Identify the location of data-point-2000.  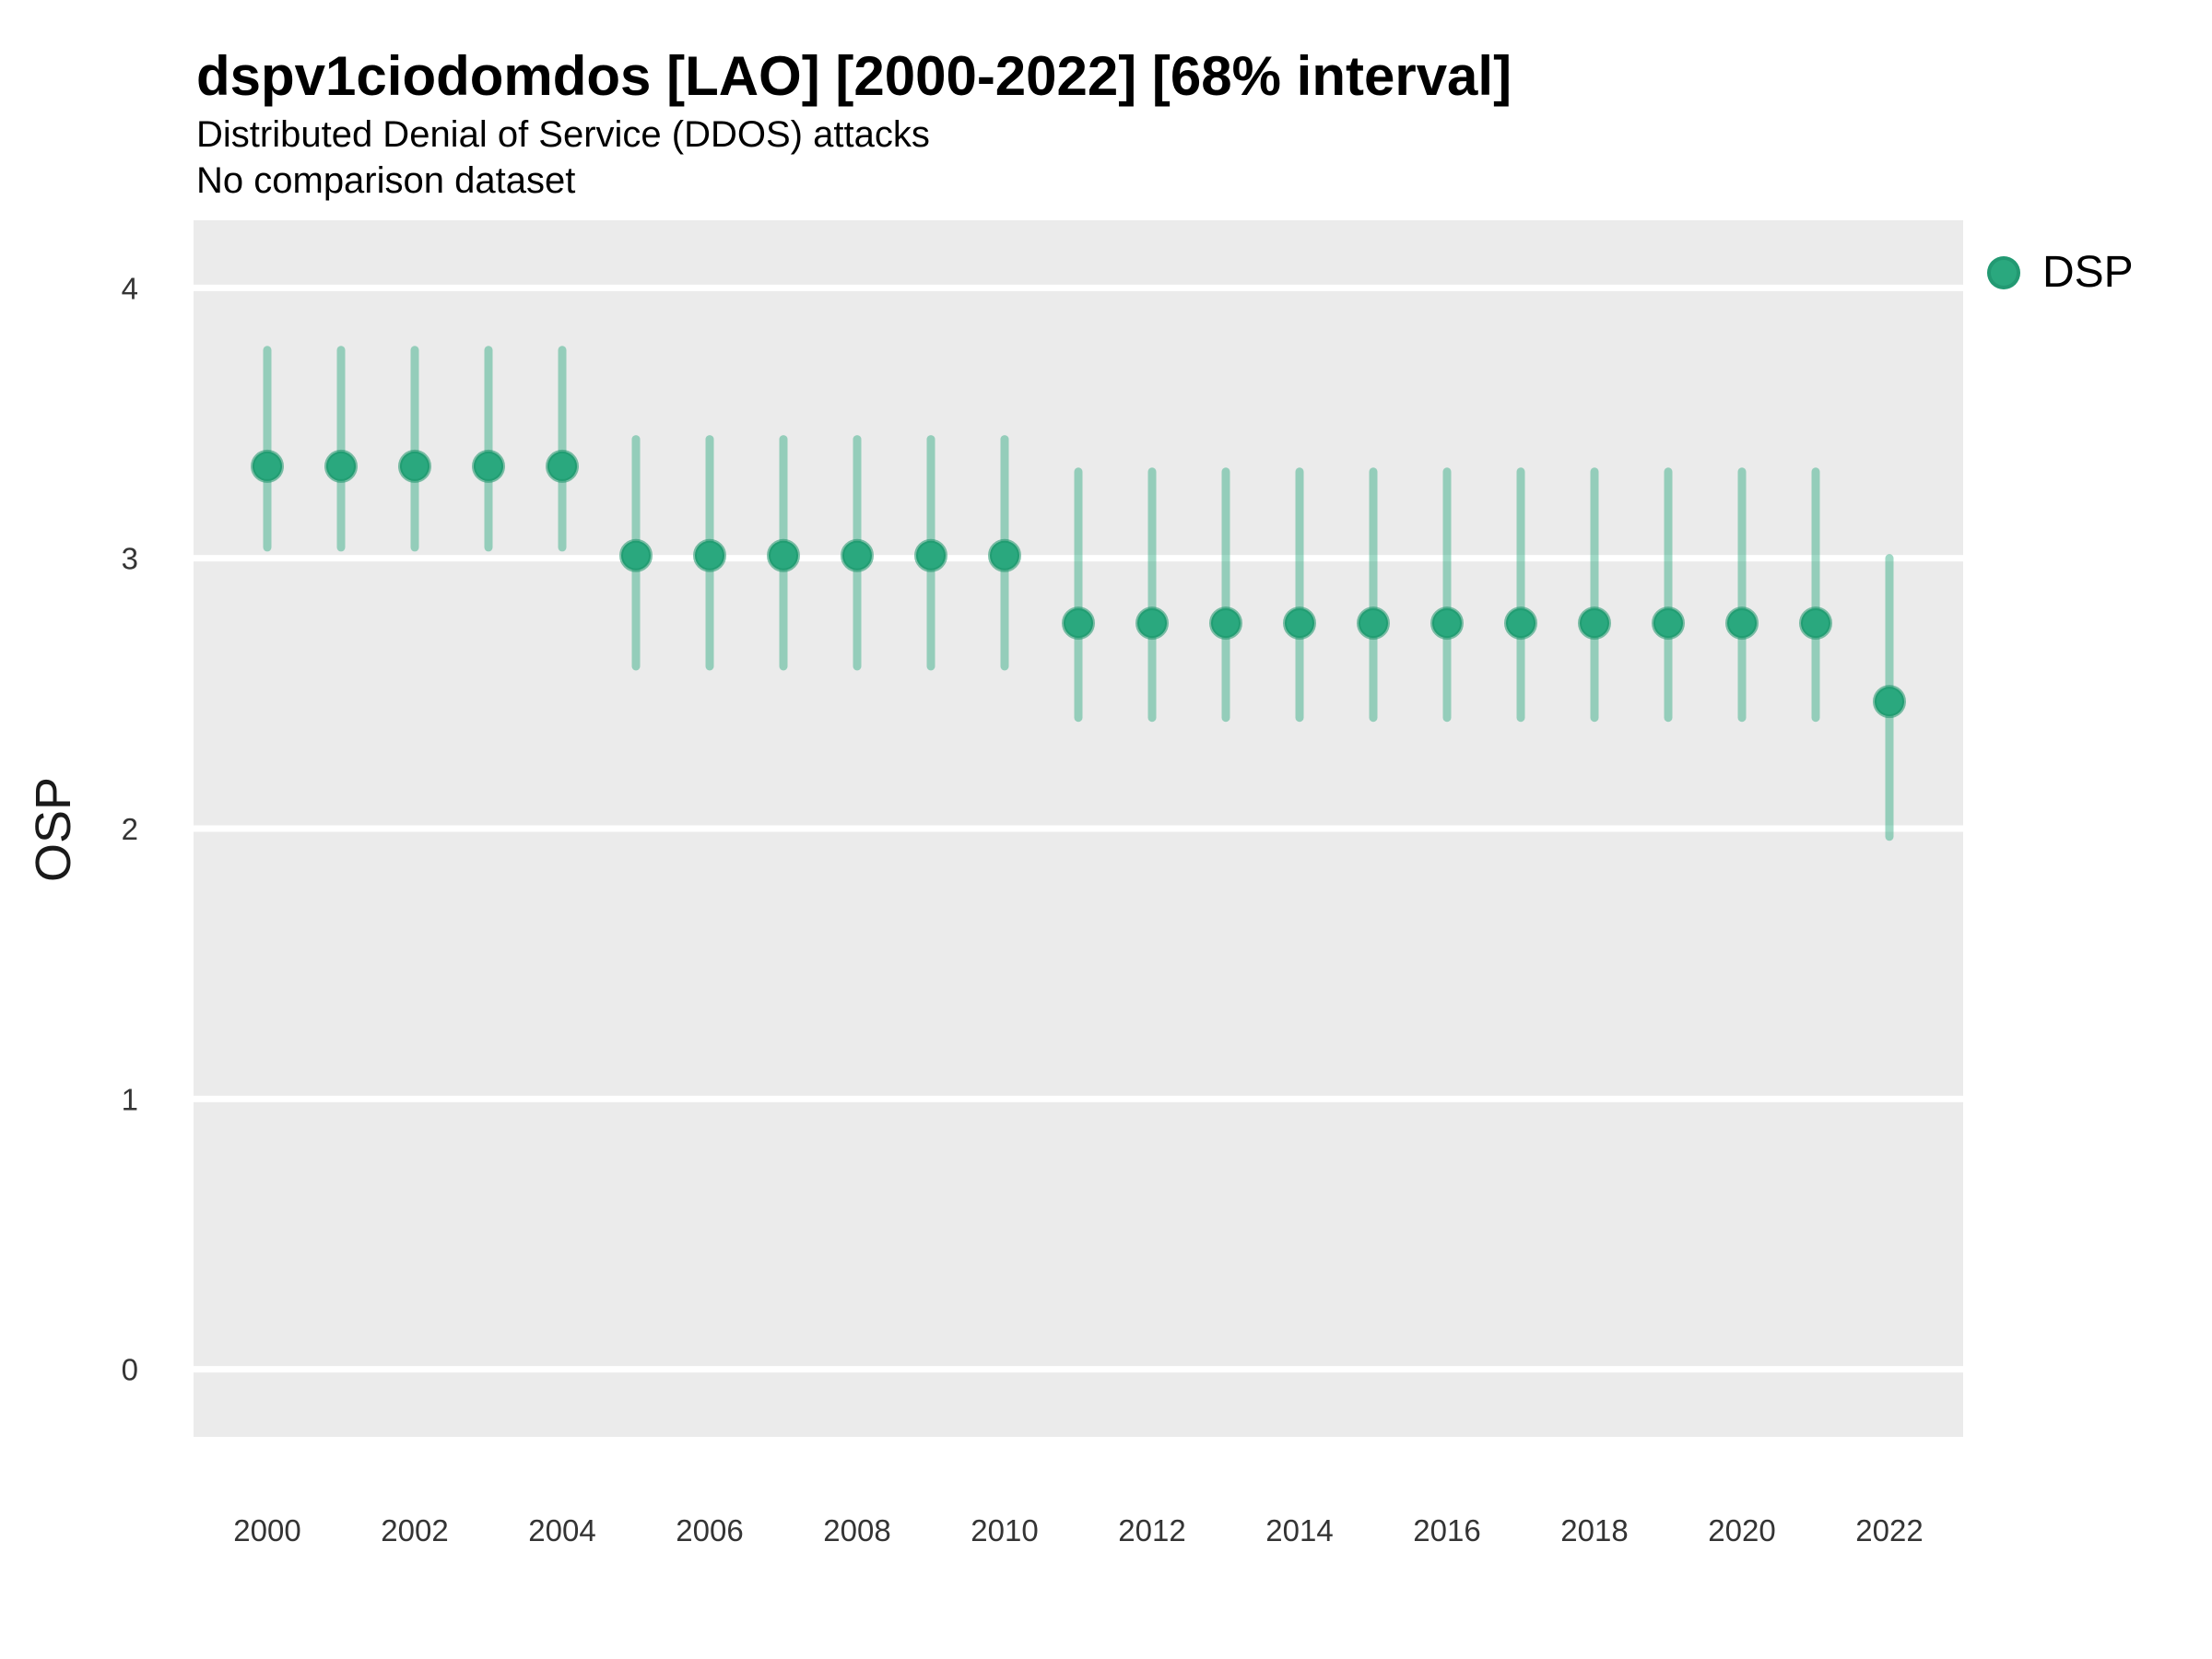
(267, 466).